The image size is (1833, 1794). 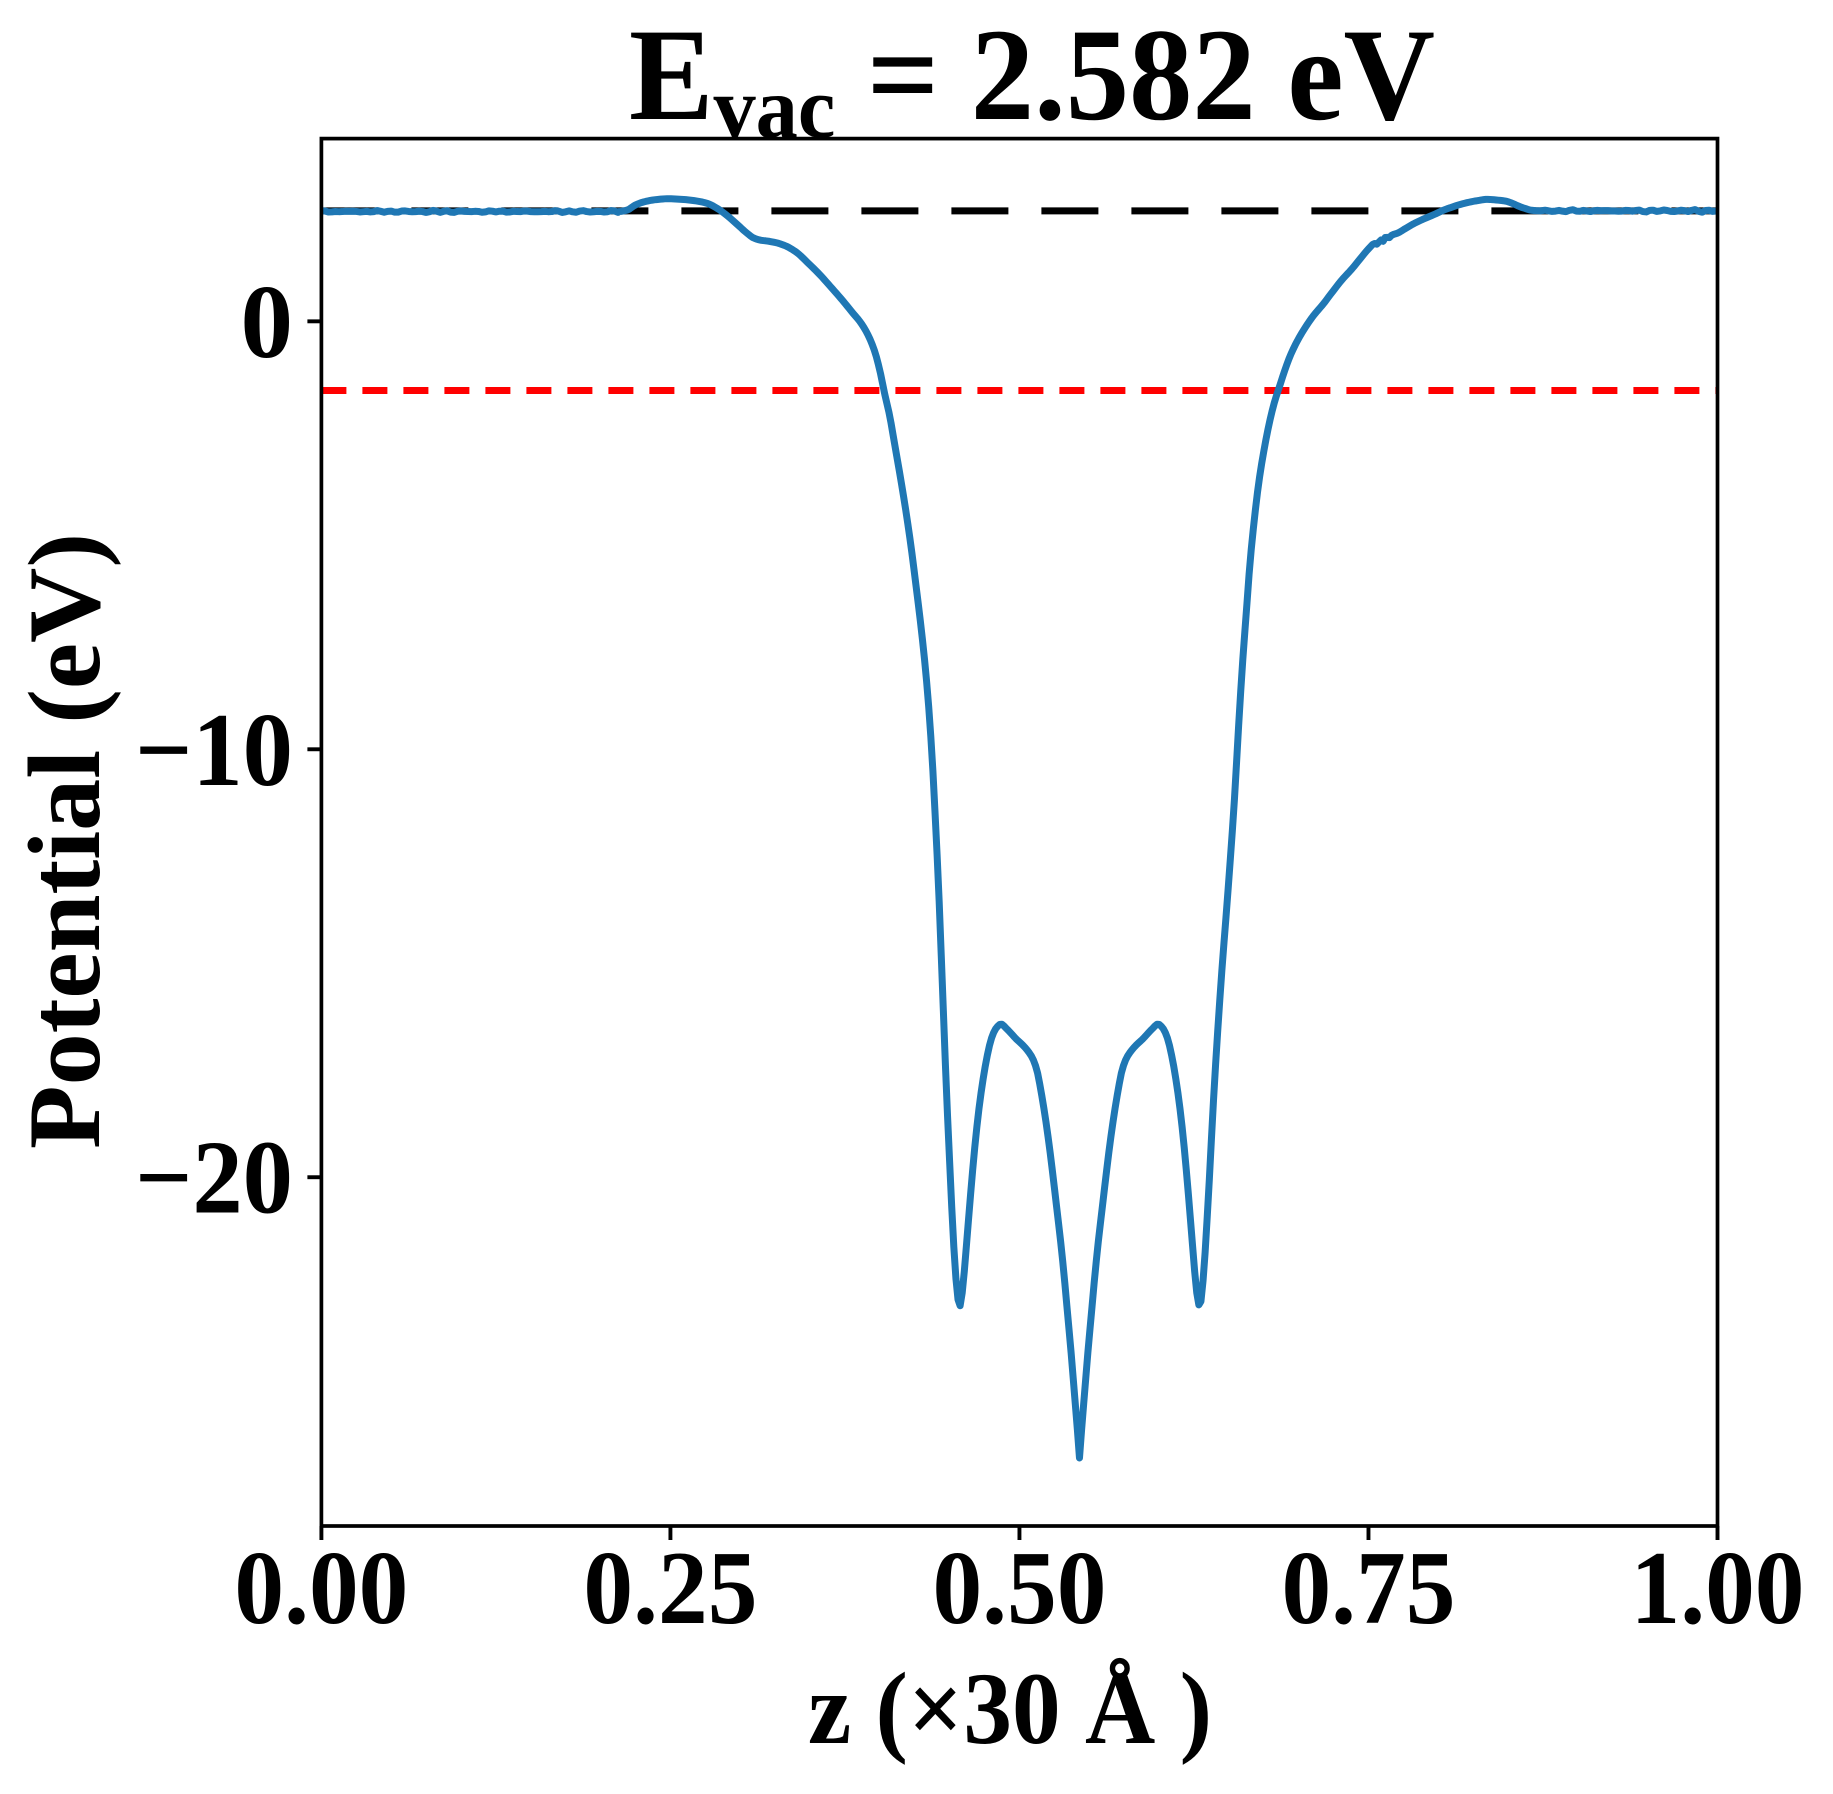 I want to click on title-rest: = 2.582 eV, so click(x=1135, y=74).